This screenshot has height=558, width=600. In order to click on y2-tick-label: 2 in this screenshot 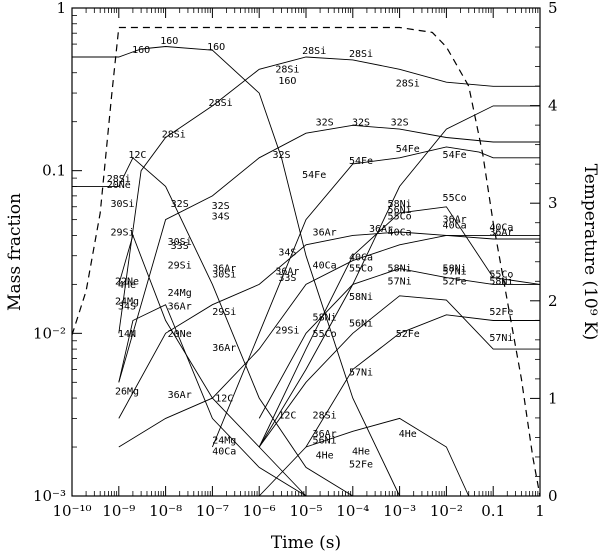, I will do `click(553, 301)`.